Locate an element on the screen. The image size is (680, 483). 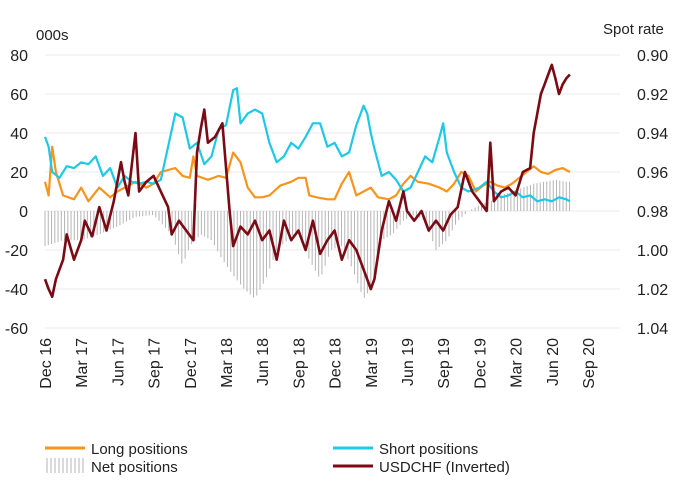
x-tick-label: Dec 19 is located at coordinates (480, 363).